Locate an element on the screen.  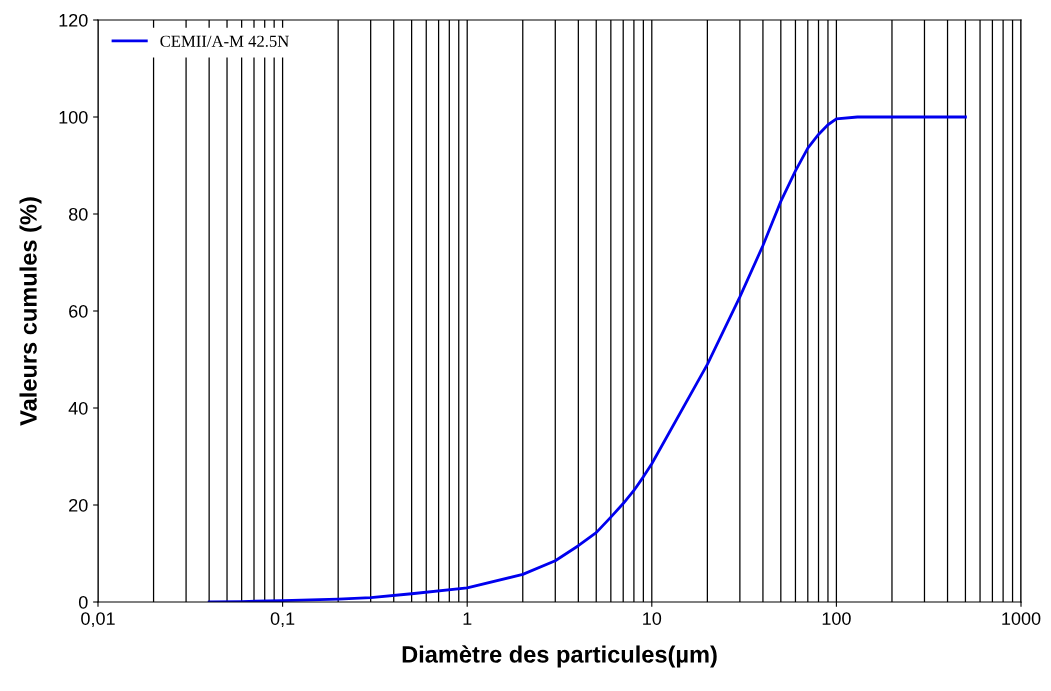
y-tick-label: 40 is located at coordinates (78, 408).